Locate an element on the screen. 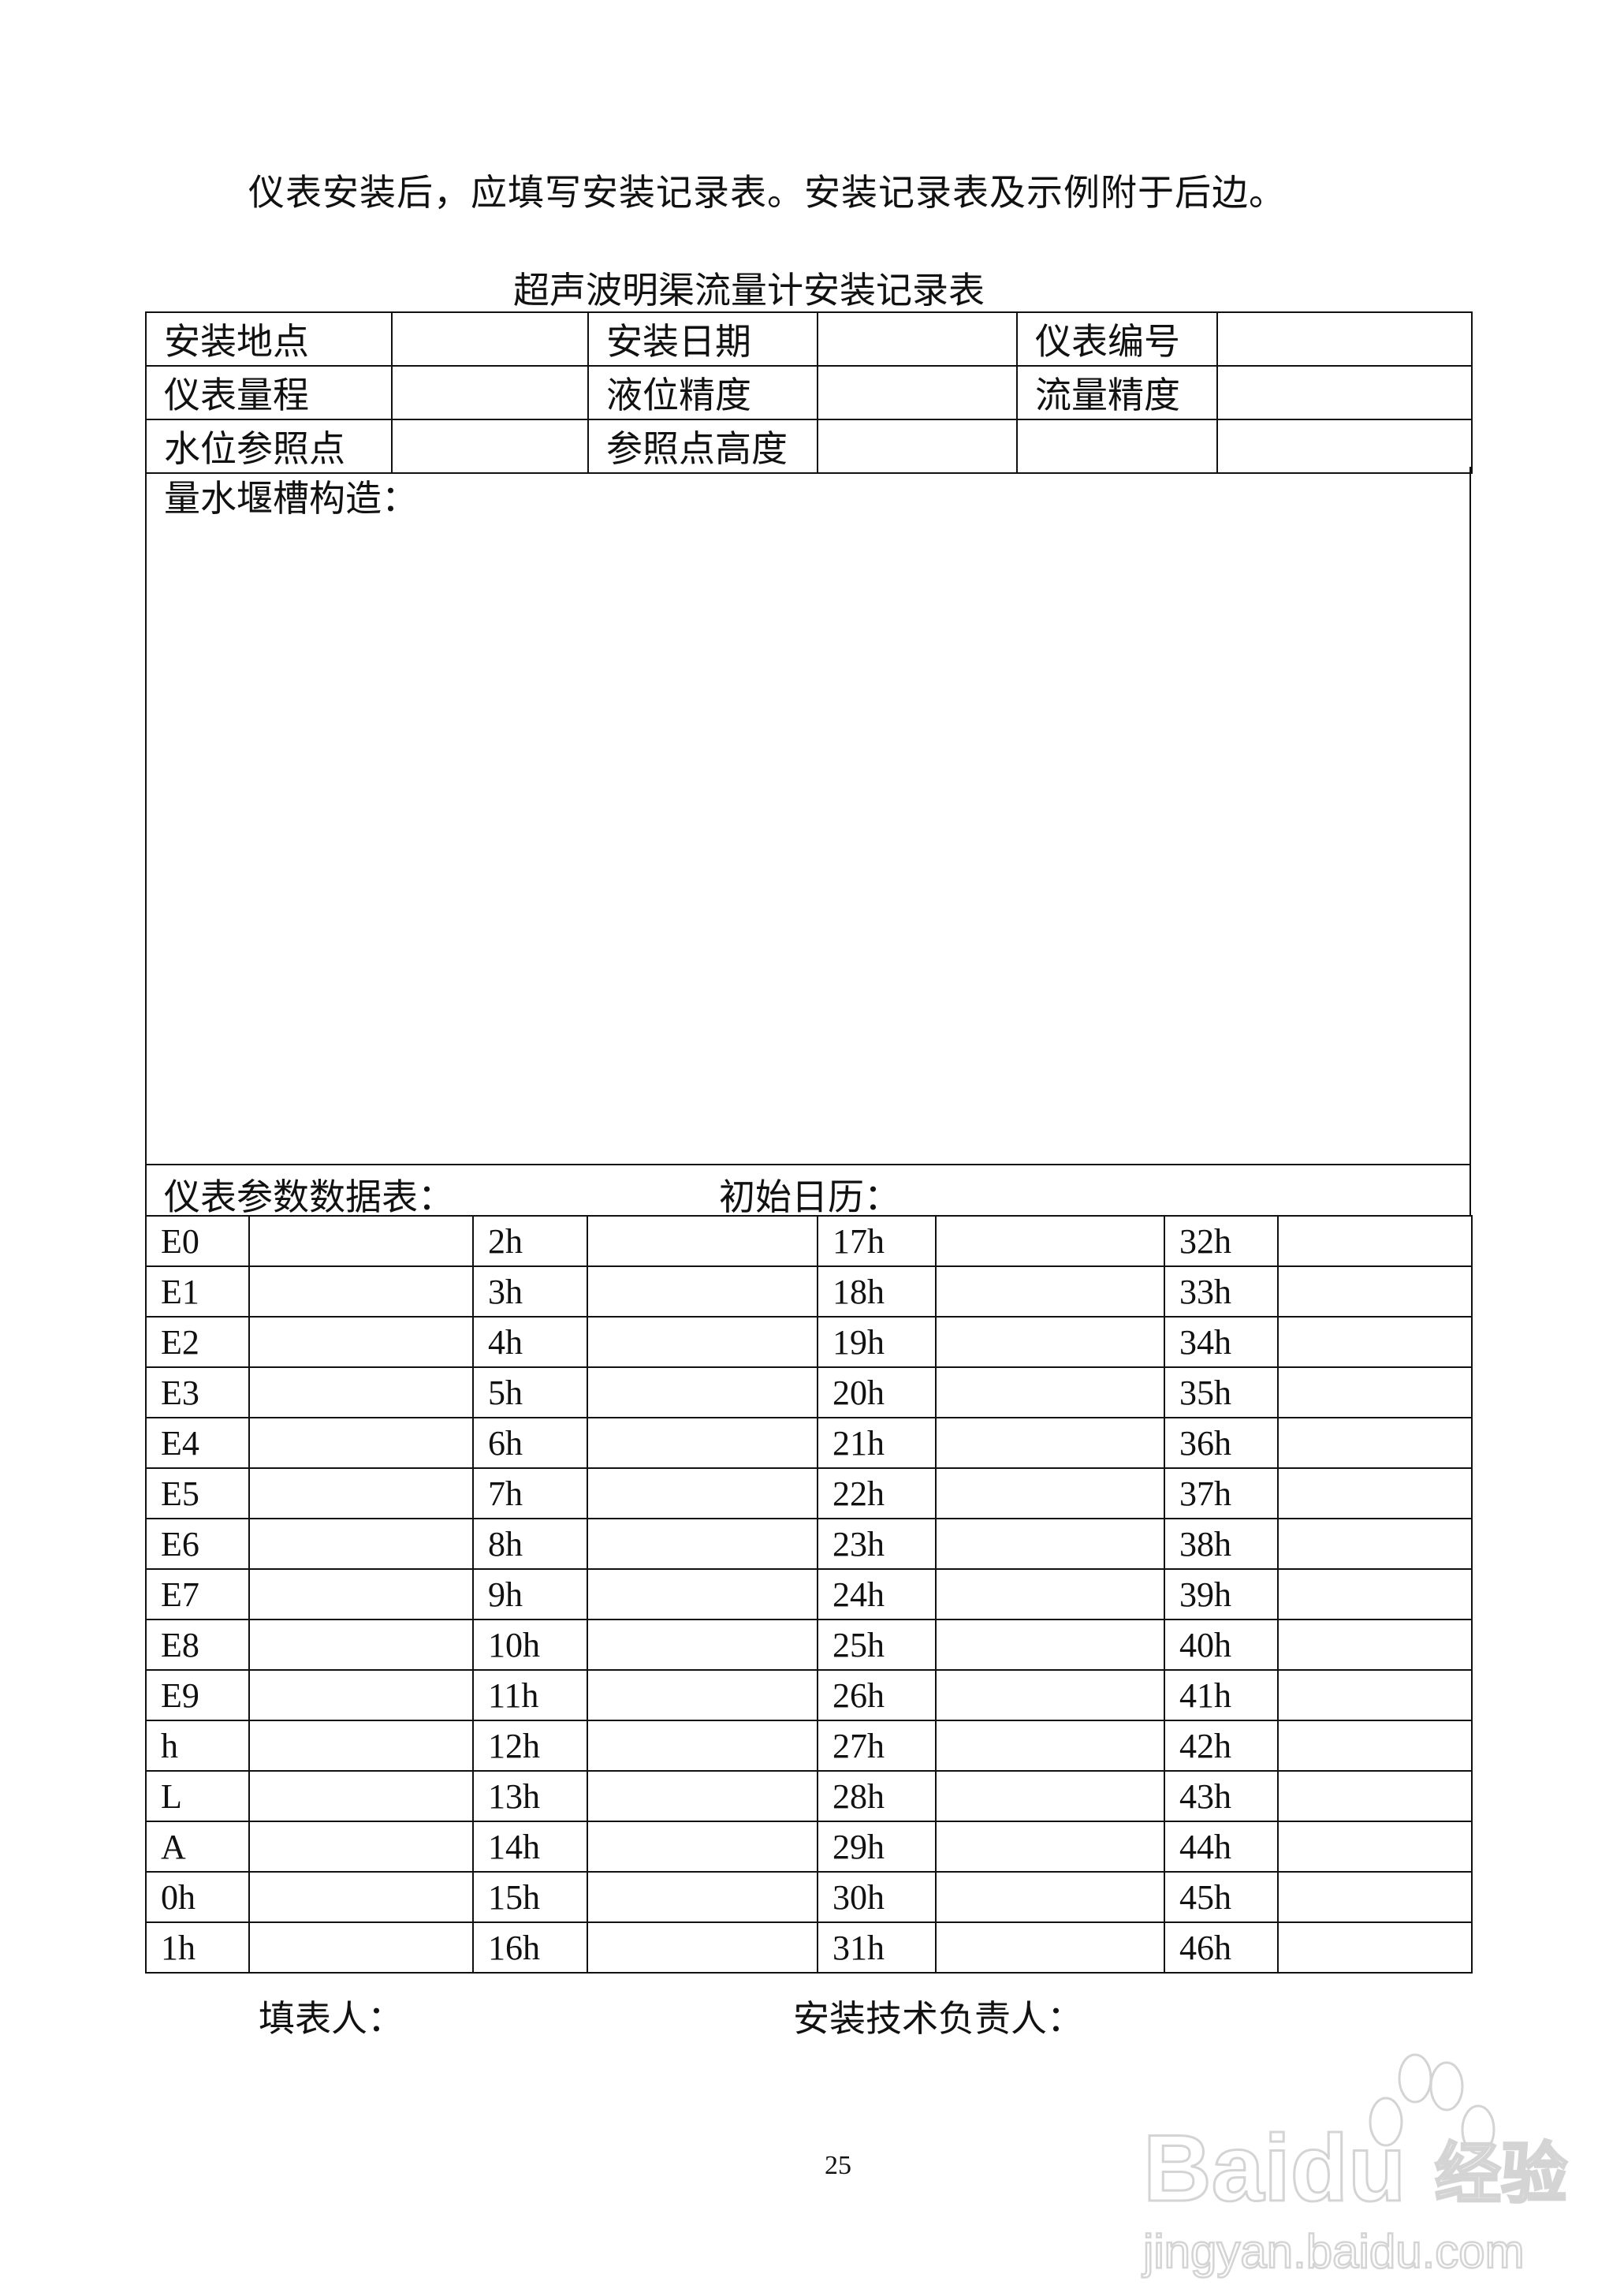 This screenshot has height=2296, width=1624. param-label-cell: 33h is located at coordinates (1221, 1291).